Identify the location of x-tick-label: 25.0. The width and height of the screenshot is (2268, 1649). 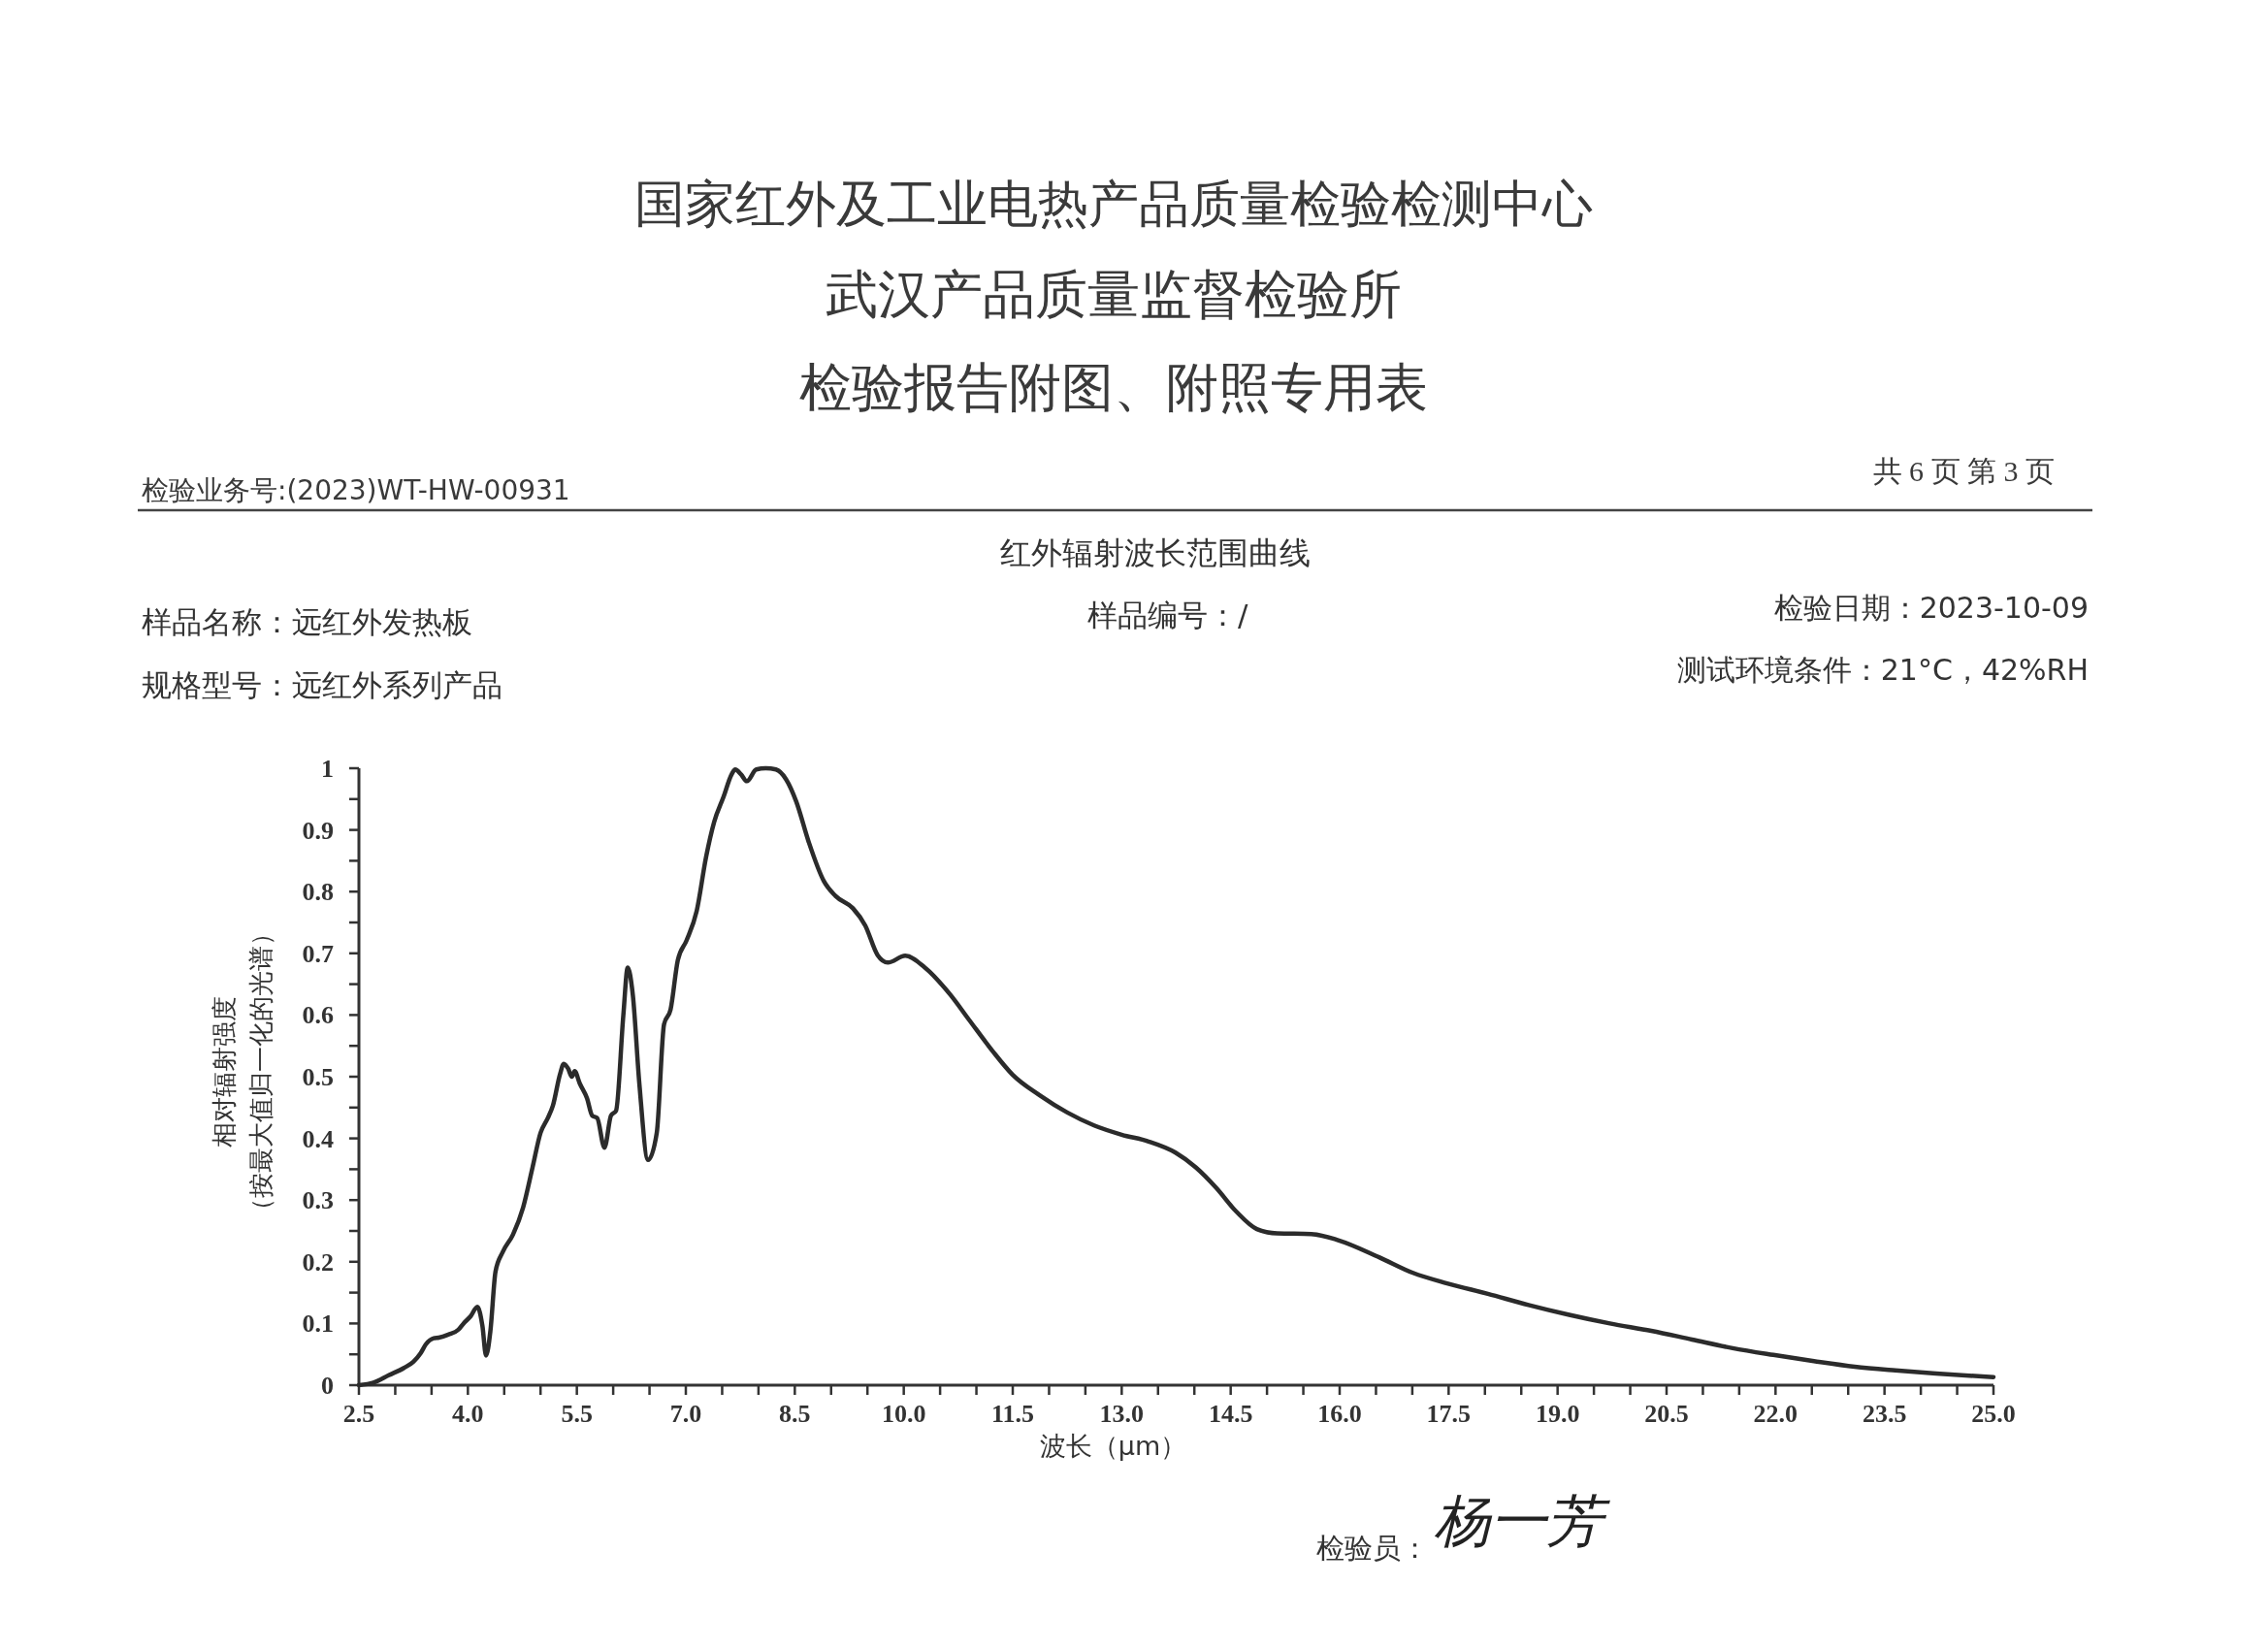
(1993, 1414).